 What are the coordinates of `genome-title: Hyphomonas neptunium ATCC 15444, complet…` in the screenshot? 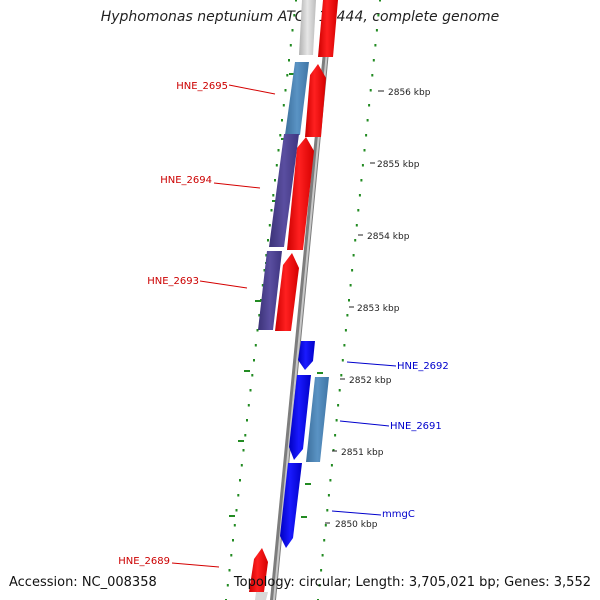 It's located at (300, 17).